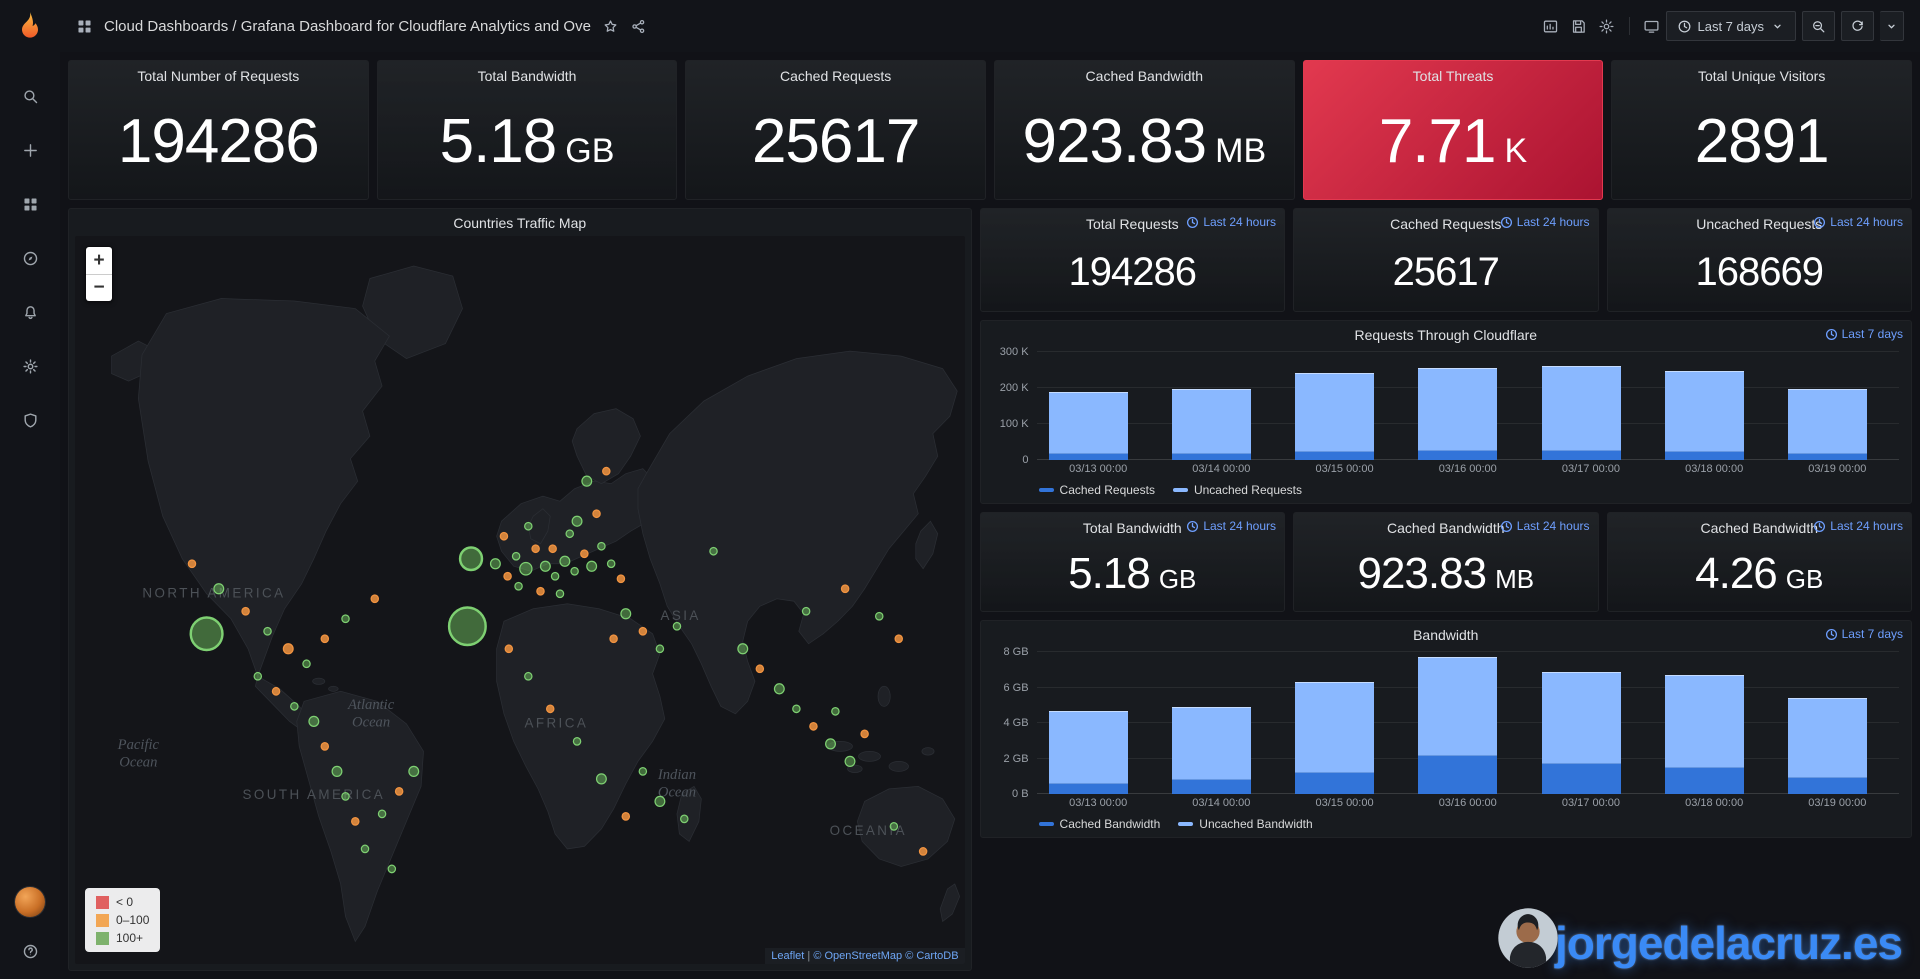 The width and height of the screenshot is (1920, 979). I want to click on dashboard-settings-button, so click(1607, 26).